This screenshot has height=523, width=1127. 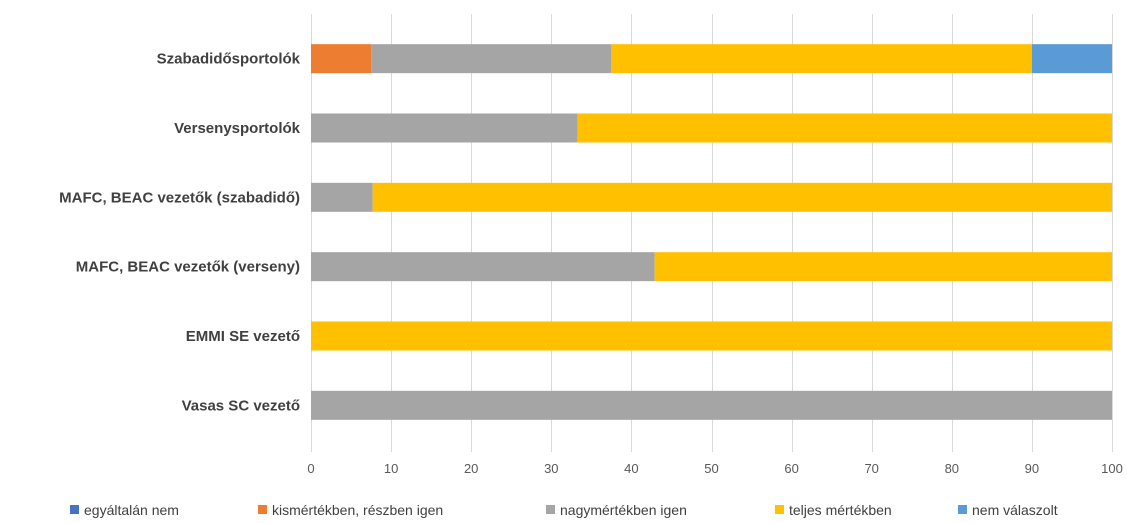 I want to click on category-label: MAFC, BEAC vezetők (verseny), so click(x=188, y=267).